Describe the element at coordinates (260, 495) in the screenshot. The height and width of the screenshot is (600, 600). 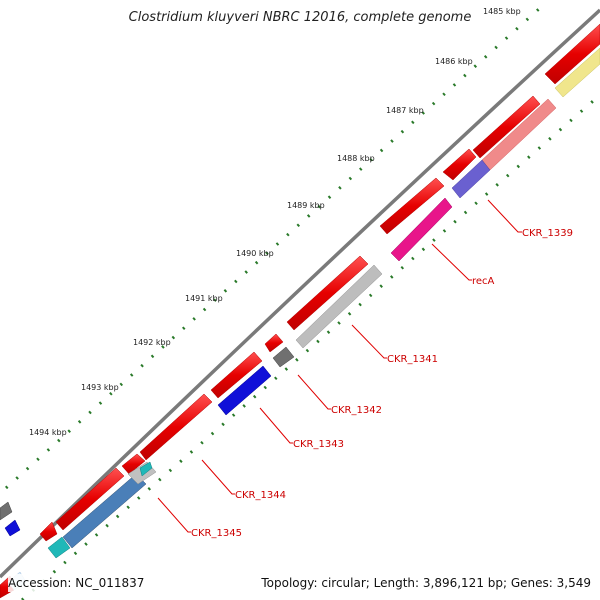
I see `gene-label-ckr-1344: CKR_1344` at that location.